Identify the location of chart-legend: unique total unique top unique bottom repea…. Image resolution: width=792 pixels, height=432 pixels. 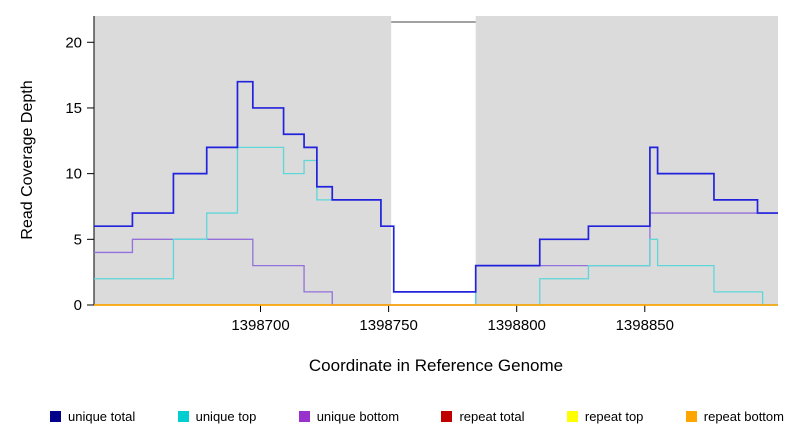
(417, 416).